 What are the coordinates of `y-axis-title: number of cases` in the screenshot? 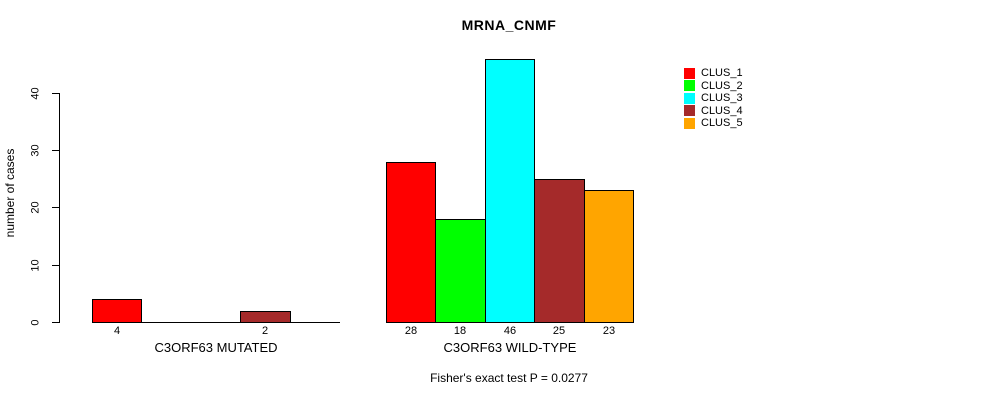 It's located at (10, 193).